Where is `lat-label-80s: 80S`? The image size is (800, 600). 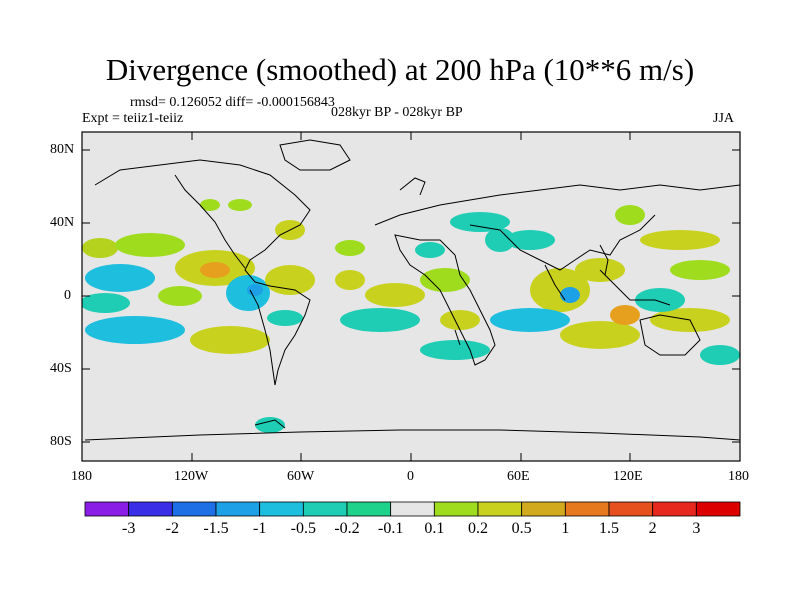
lat-label-80s: 80S is located at coordinates (61, 441).